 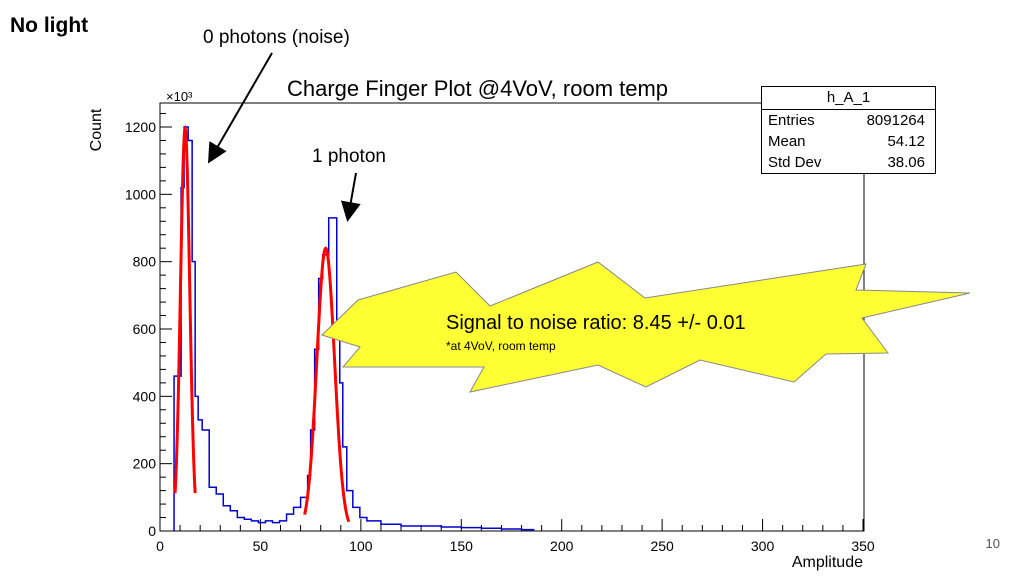 I want to click on y-tick-label: 200, so click(x=145, y=464).